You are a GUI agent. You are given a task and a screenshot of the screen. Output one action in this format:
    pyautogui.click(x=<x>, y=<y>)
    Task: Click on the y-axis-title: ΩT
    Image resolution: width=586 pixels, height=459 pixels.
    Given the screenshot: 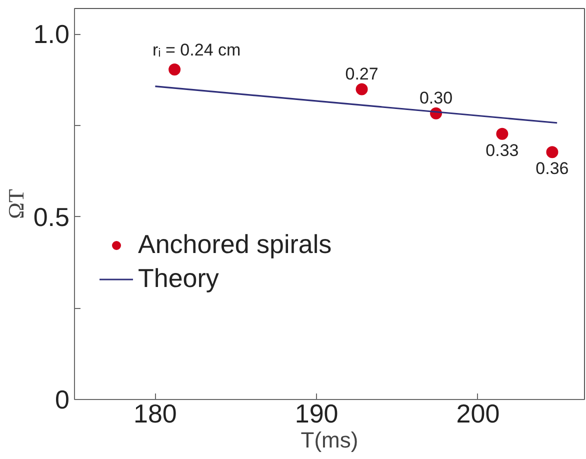 What is the action you would take?
    pyautogui.click(x=15, y=203)
    